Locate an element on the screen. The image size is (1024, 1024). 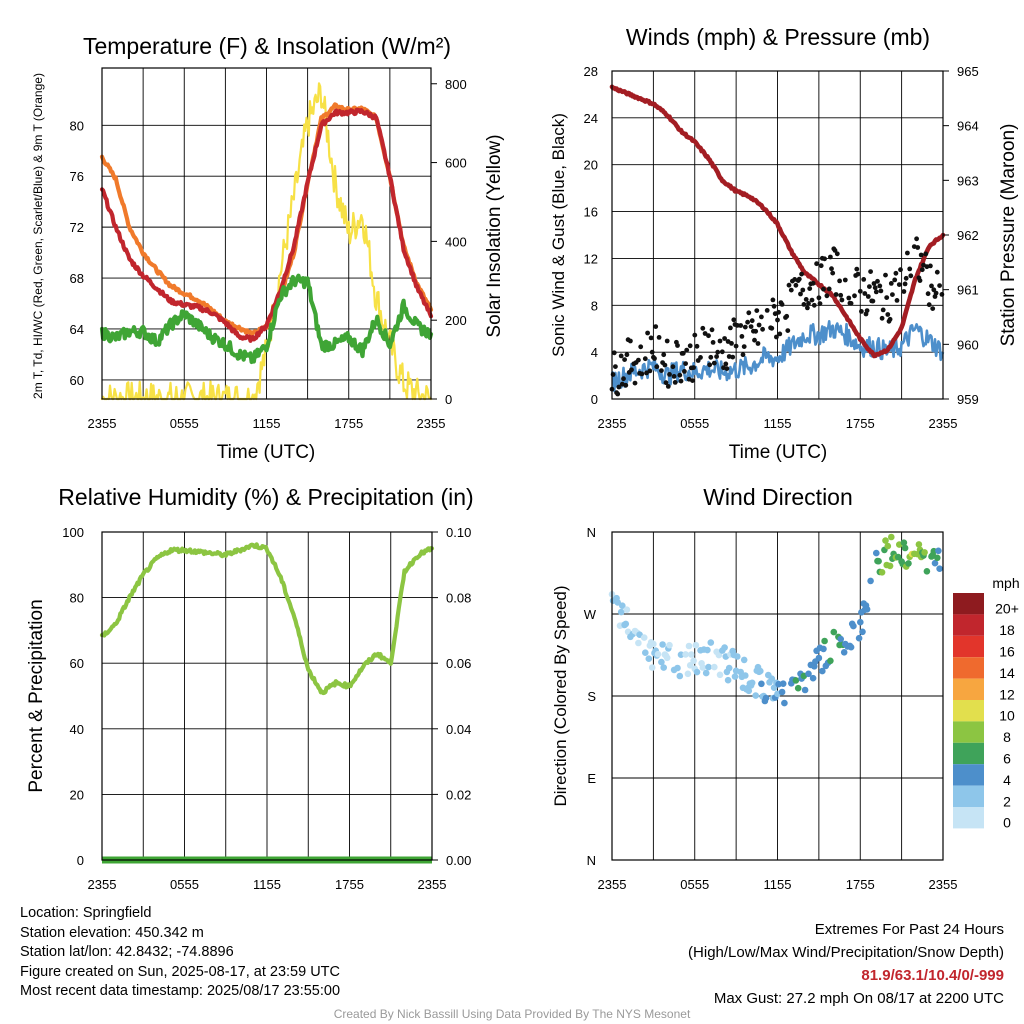
temp-x-ticks: 2355 0555 1155 1755 2355 is located at coordinates (267, 423).